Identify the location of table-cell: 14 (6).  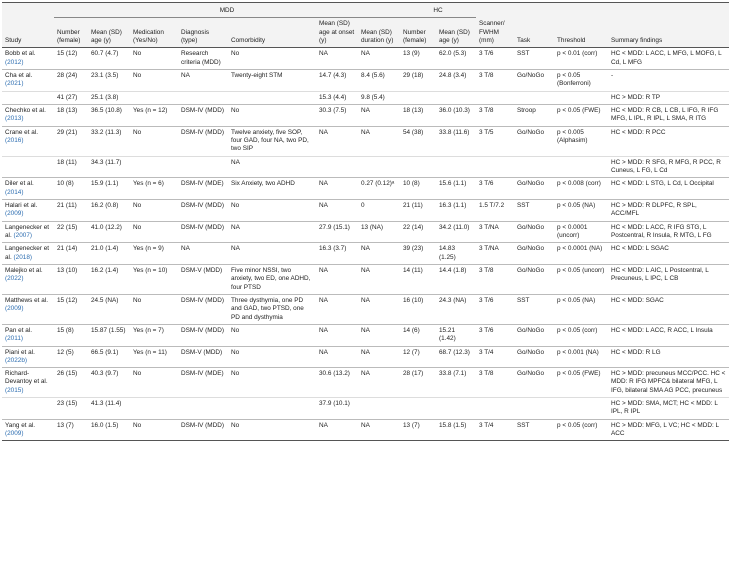
(418, 334).